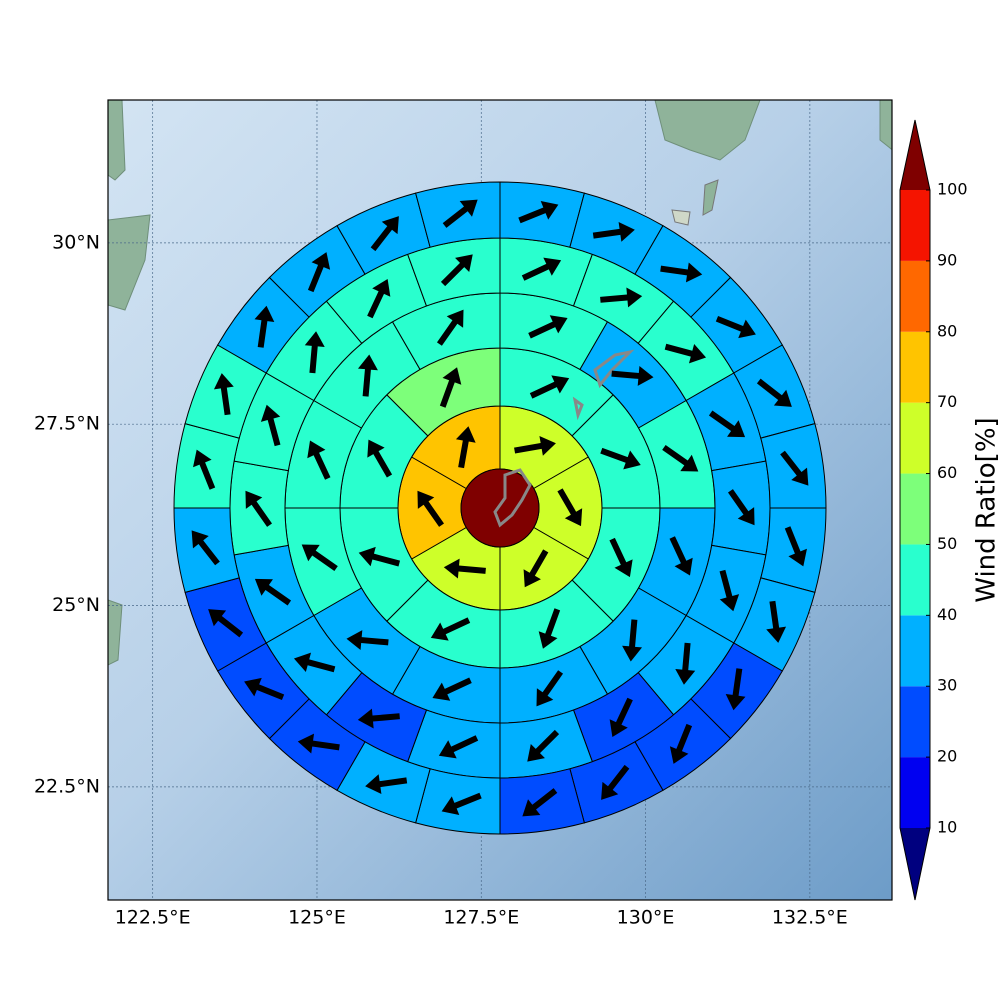 This screenshot has width=1000, height=1004. What do you see at coordinates (947, 401) in the screenshot?
I see `colorbar-tick-label: 70` at bounding box center [947, 401].